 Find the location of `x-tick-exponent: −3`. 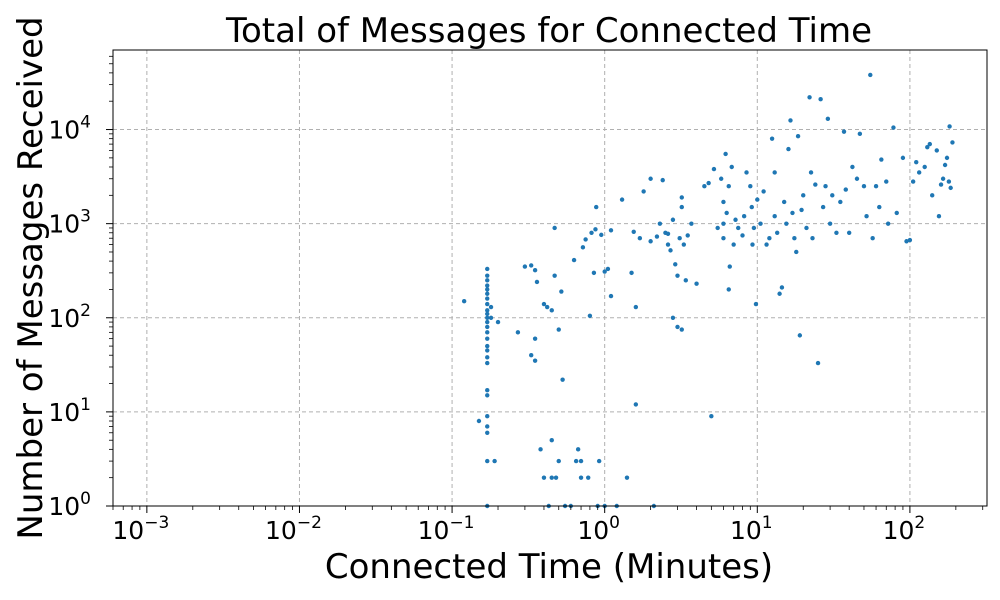

x-tick-exponent: −3 is located at coordinates (156, 523).